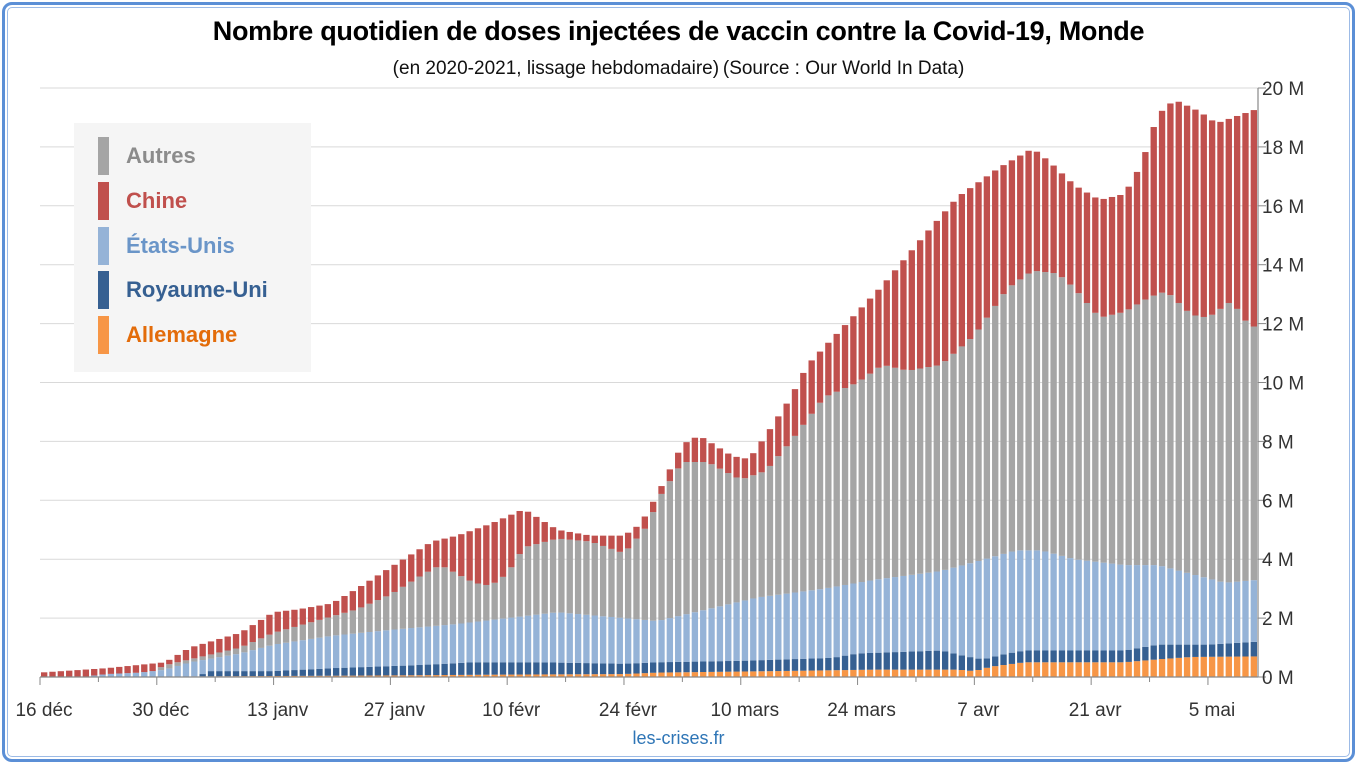  I want to click on y-tick-label: 4 M, so click(1278, 560).